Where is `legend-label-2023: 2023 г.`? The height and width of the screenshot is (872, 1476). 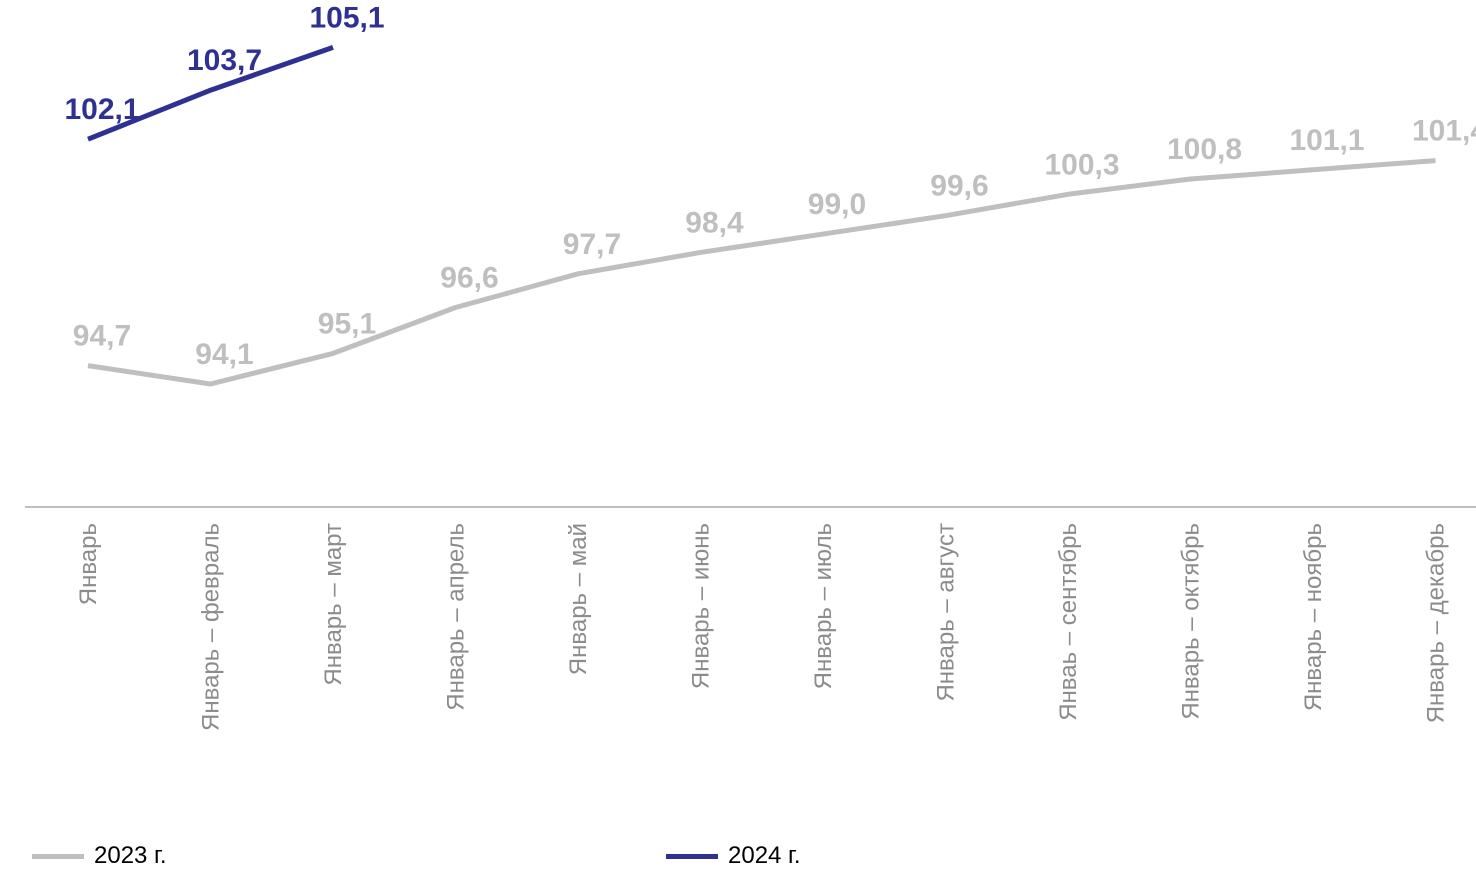
legend-label-2023: 2023 г. is located at coordinates (130, 855).